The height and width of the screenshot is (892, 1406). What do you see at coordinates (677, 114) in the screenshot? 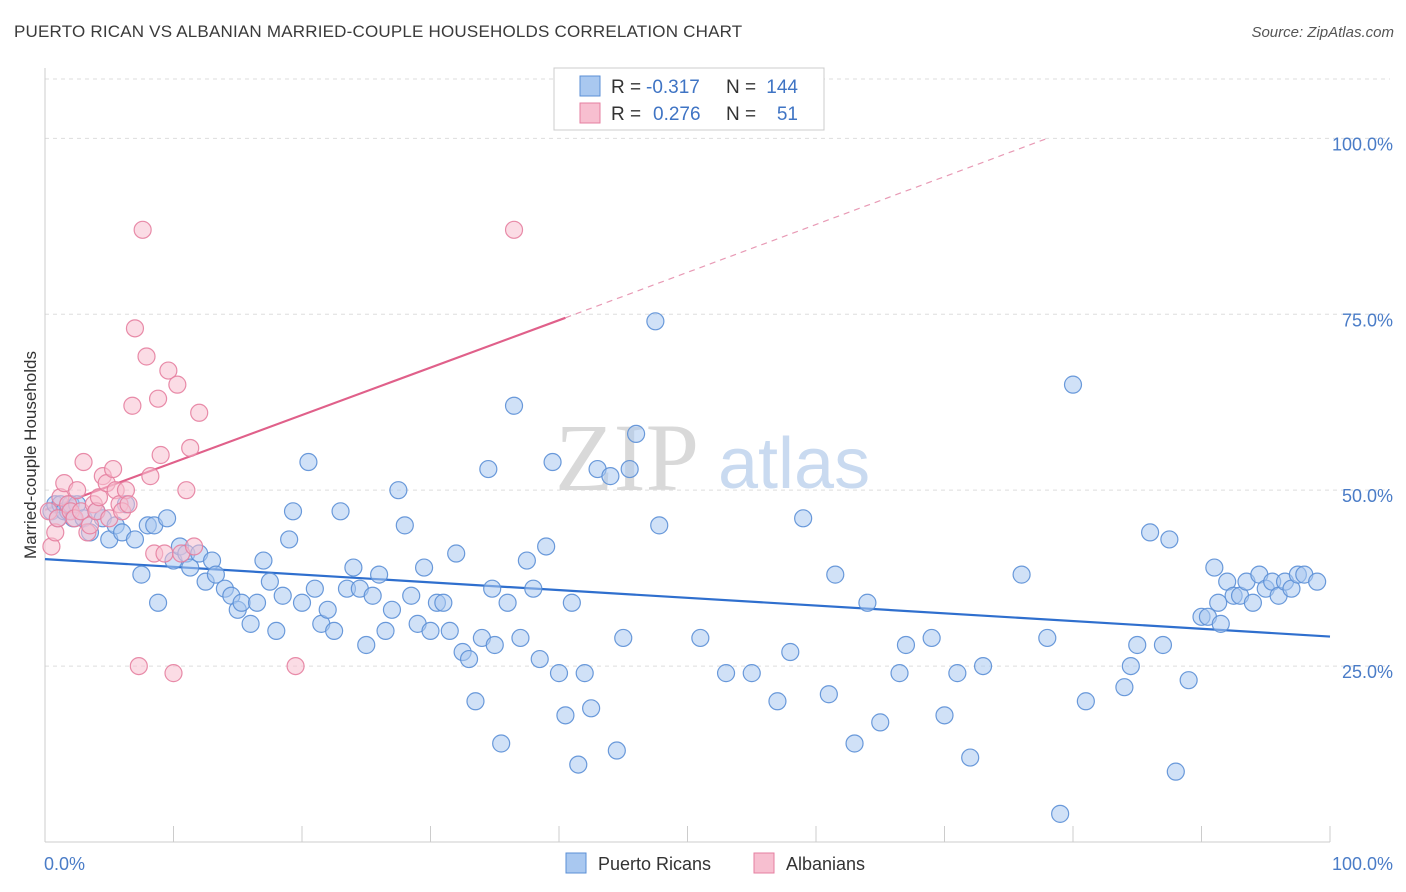
I see `legend-r-value-2: 0.276` at bounding box center [677, 114].